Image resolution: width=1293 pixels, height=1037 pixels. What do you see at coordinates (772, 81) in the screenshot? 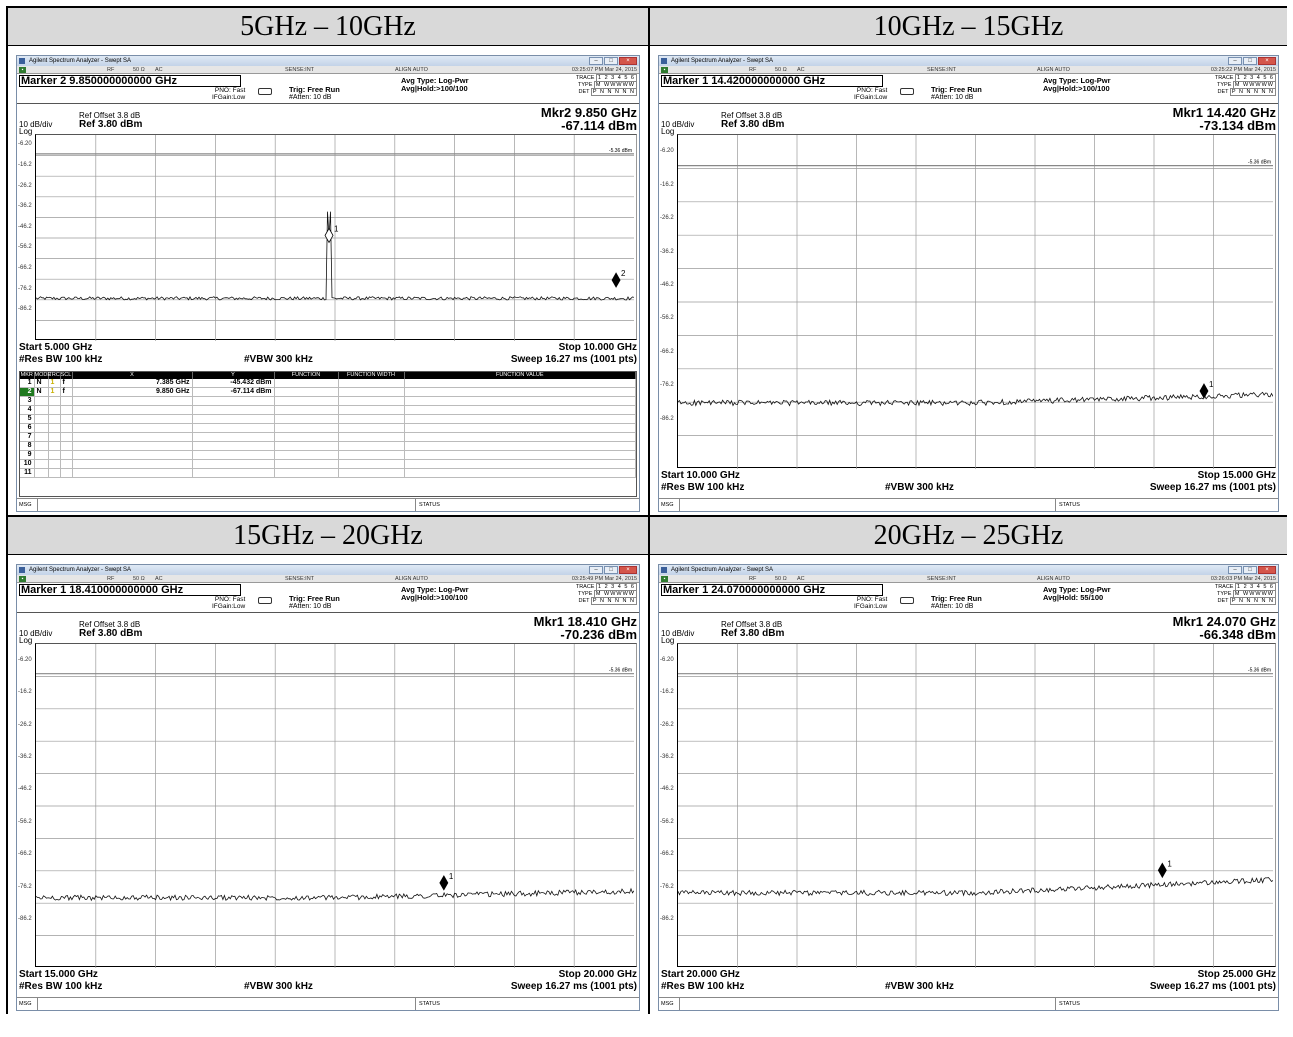
I see `marker-frequency-title: Marker 1 14.420000000000 GHz` at bounding box center [772, 81].